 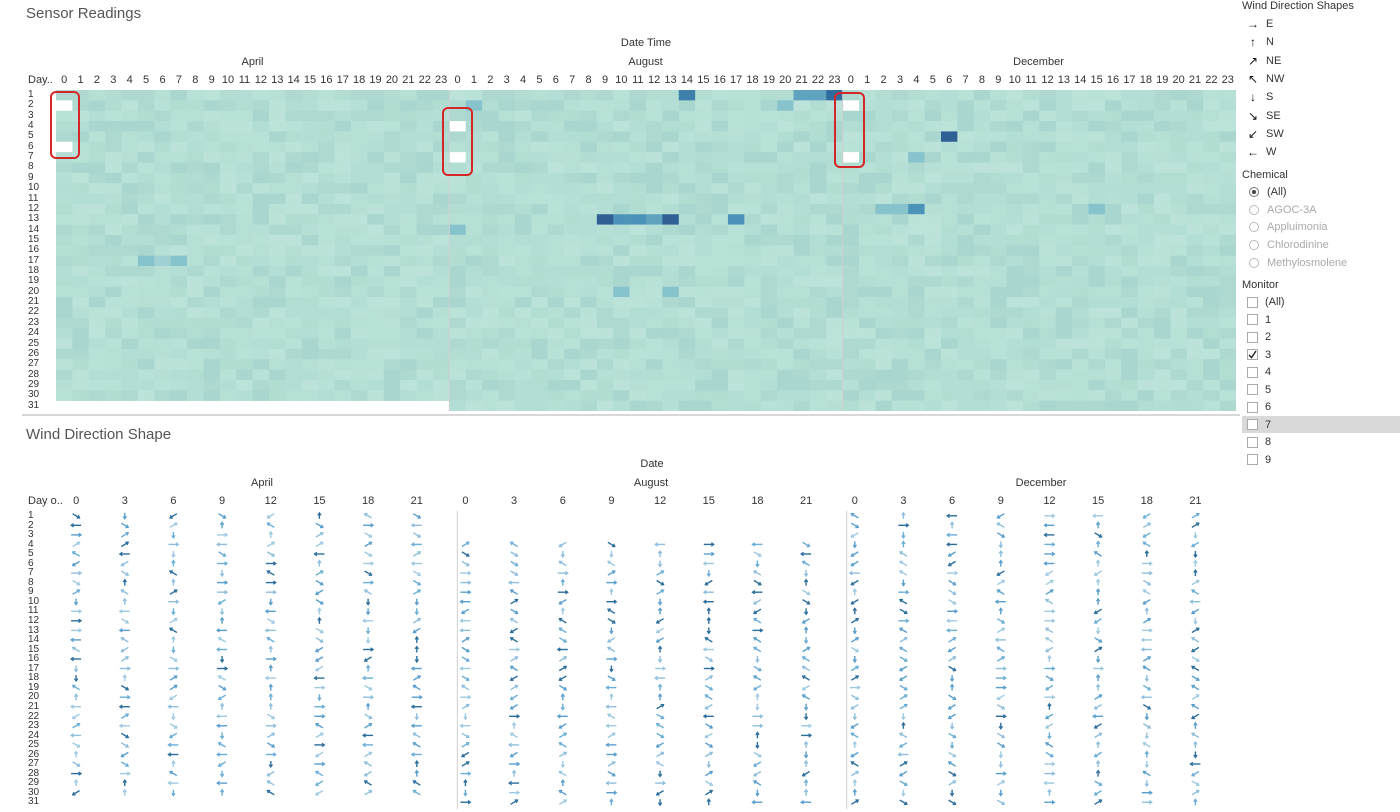 What do you see at coordinates (1321, 245) in the screenshot?
I see `chemical-option: Chlorodinine` at bounding box center [1321, 245].